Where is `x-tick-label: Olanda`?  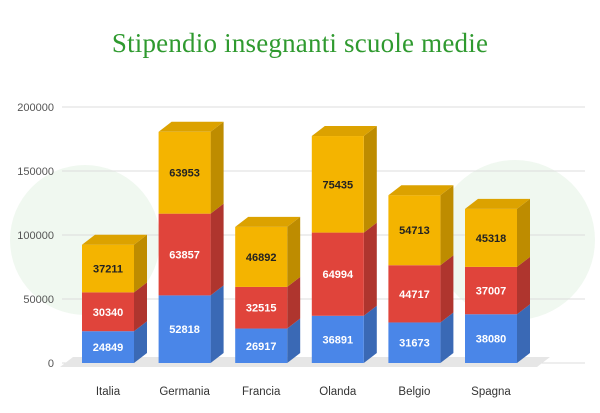 x-tick-label: Olanda is located at coordinates (338, 392).